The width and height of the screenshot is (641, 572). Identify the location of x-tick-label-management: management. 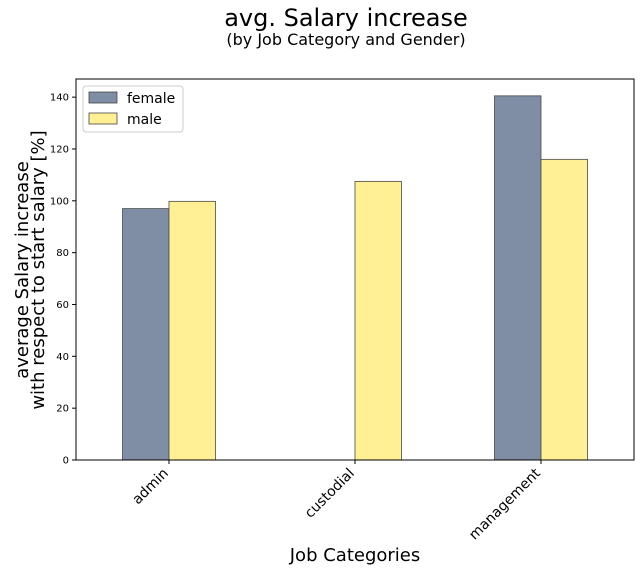
(505, 504).